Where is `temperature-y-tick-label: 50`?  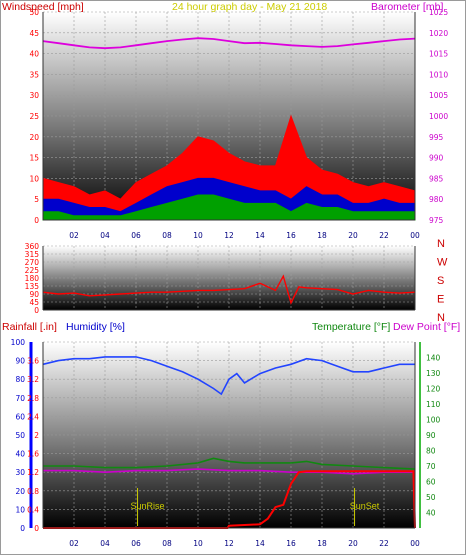
temperature-y-tick-label: 50 is located at coordinates (431, 497).